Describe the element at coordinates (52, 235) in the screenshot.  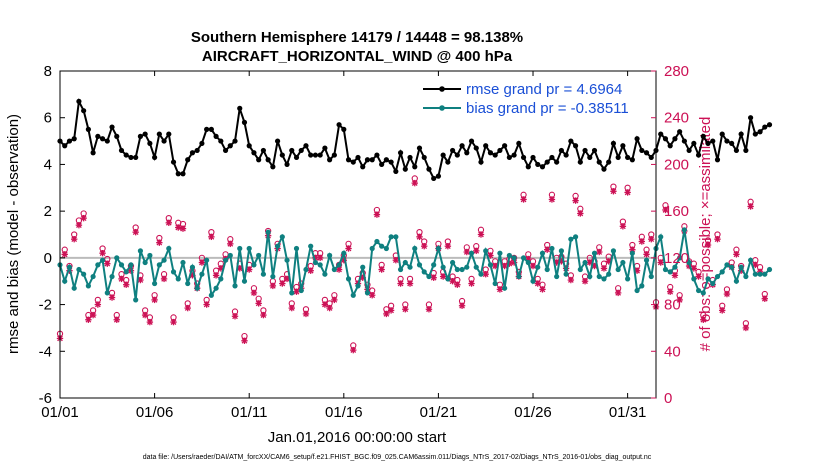
I see `y-axis-left: -6 -4 -2 0 2 4 6 8` at that location.